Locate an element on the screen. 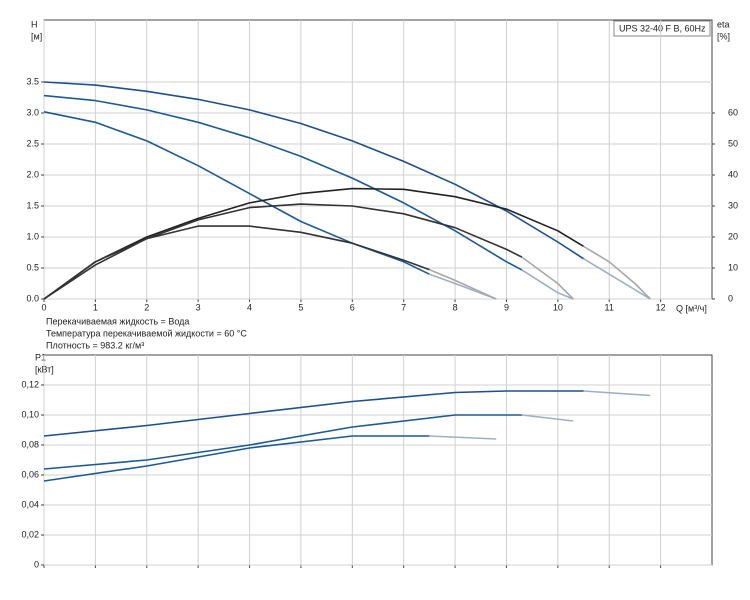 The height and width of the screenshot is (600, 750). y-unit: [м] is located at coordinates (36, 36).